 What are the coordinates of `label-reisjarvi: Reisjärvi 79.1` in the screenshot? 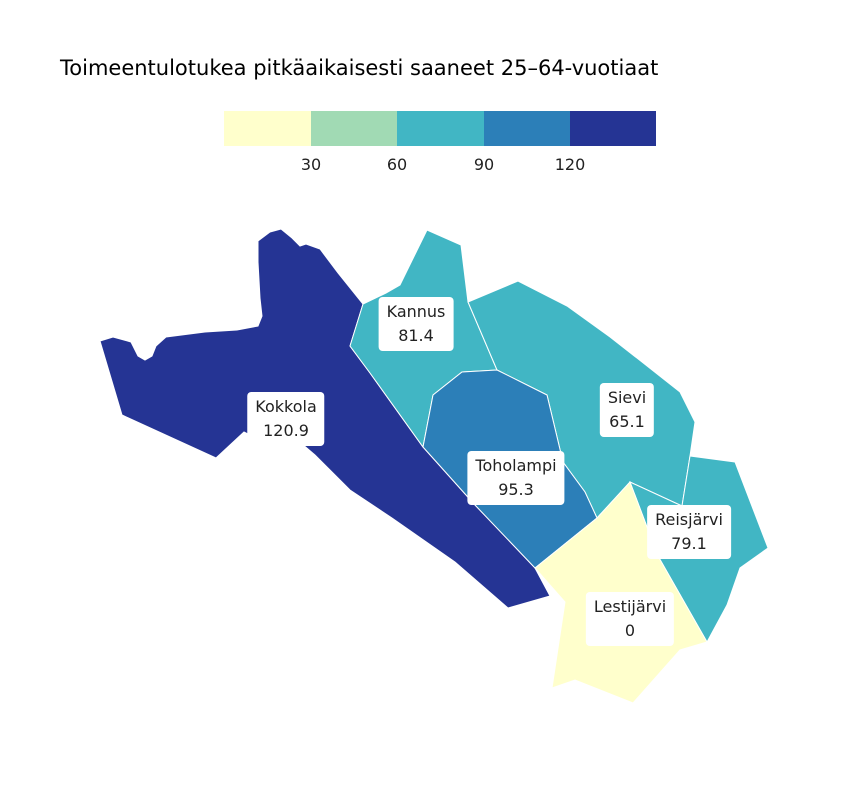 It's located at (689, 532).